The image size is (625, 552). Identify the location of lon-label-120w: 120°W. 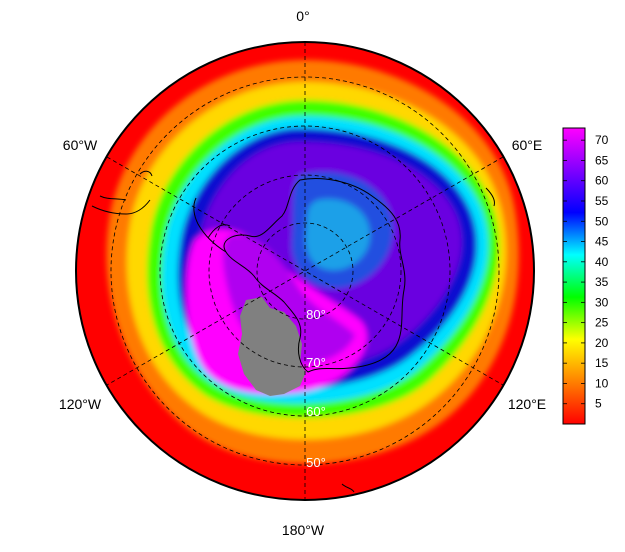
(80, 404).